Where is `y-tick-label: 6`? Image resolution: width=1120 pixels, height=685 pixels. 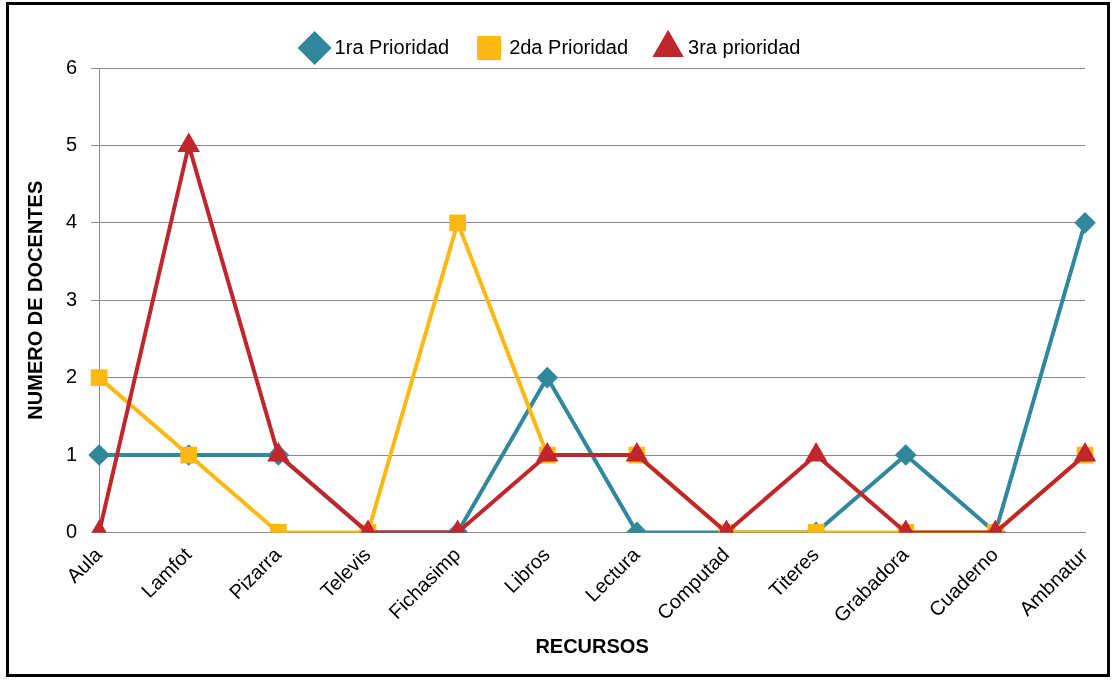
y-tick-label: 6 is located at coordinates (72, 66).